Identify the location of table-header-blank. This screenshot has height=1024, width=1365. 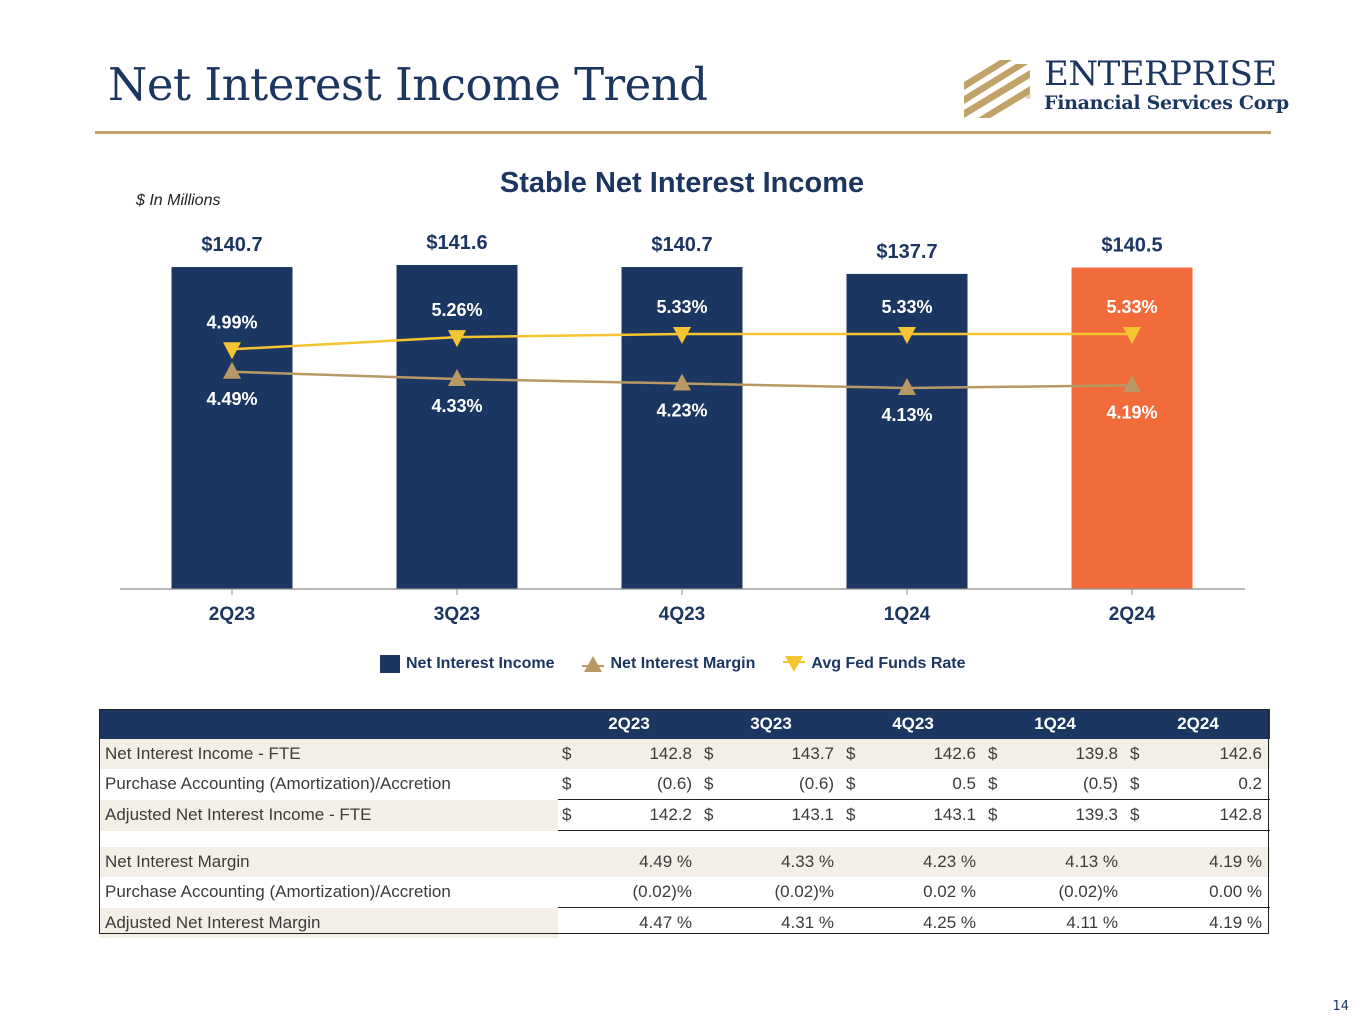
(329, 724).